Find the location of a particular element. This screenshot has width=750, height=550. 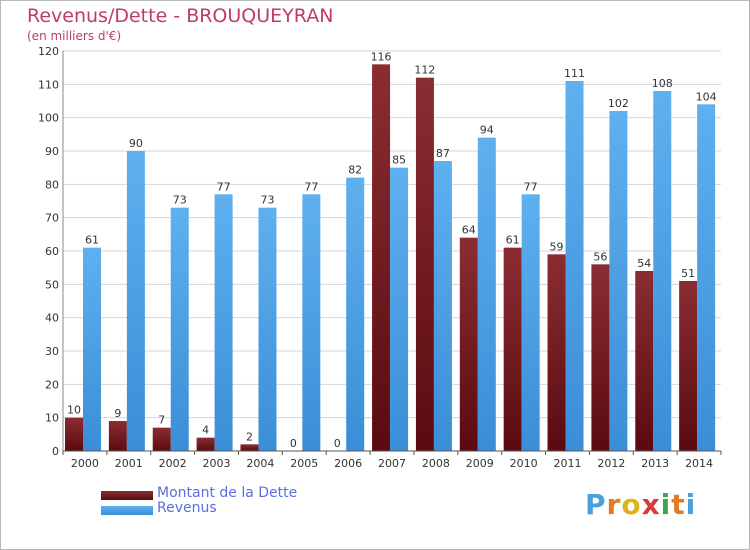

x-tick-label: 2012 is located at coordinates (611, 463).